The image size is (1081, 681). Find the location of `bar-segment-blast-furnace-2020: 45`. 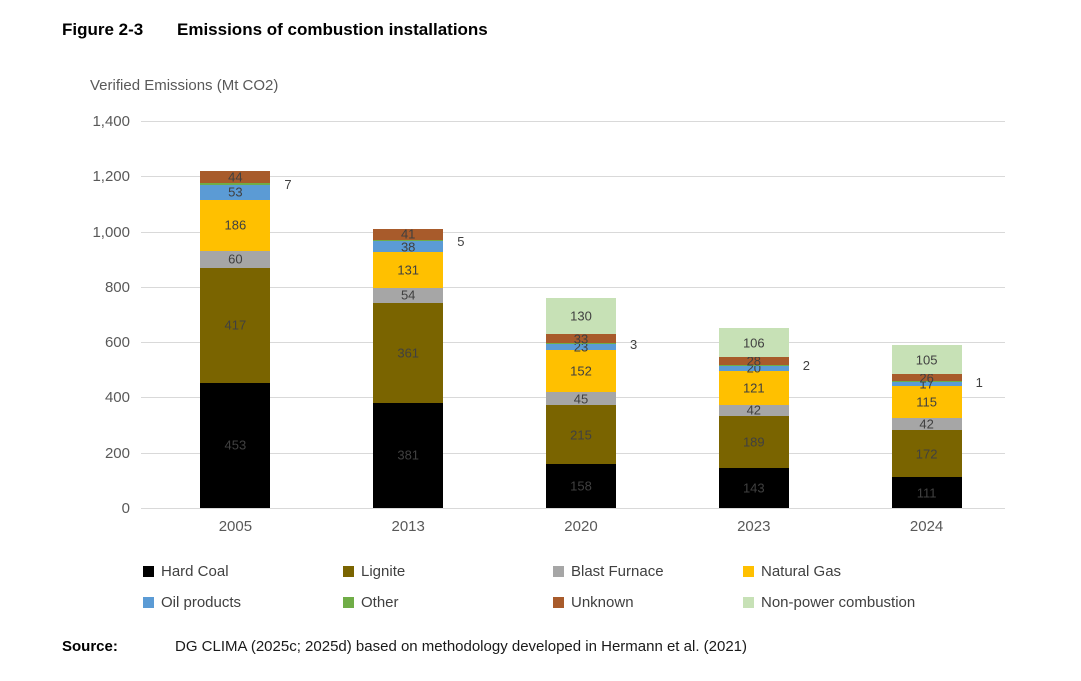

bar-segment-blast-furnace-2020: 45 is located at coordinates (581, 399).